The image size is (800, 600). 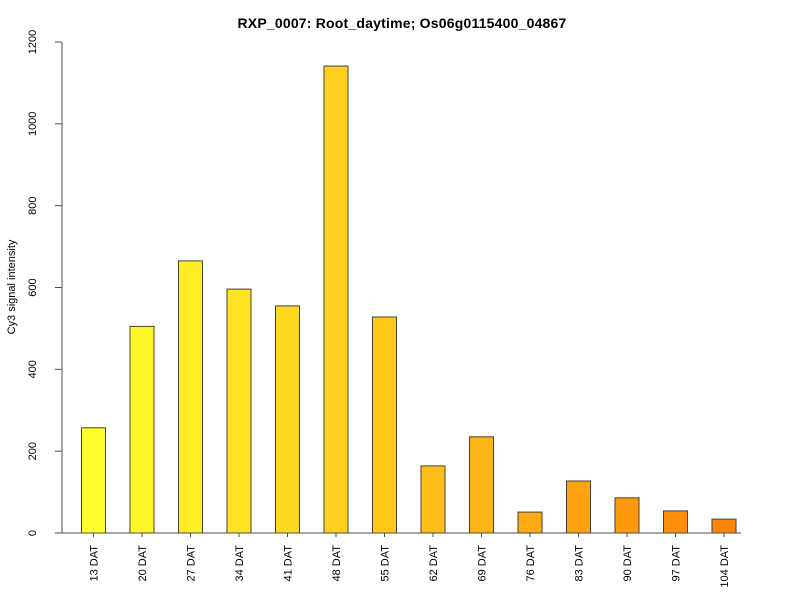 What do you see at coordinates (33, 287) in the screenshot?
I see `y-tick-label: 600` at bounding box center [33, 287].